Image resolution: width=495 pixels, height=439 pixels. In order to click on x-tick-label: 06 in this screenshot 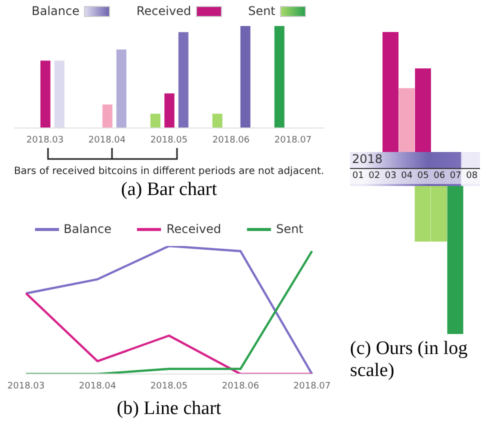, I will do `click(439, 176)`.